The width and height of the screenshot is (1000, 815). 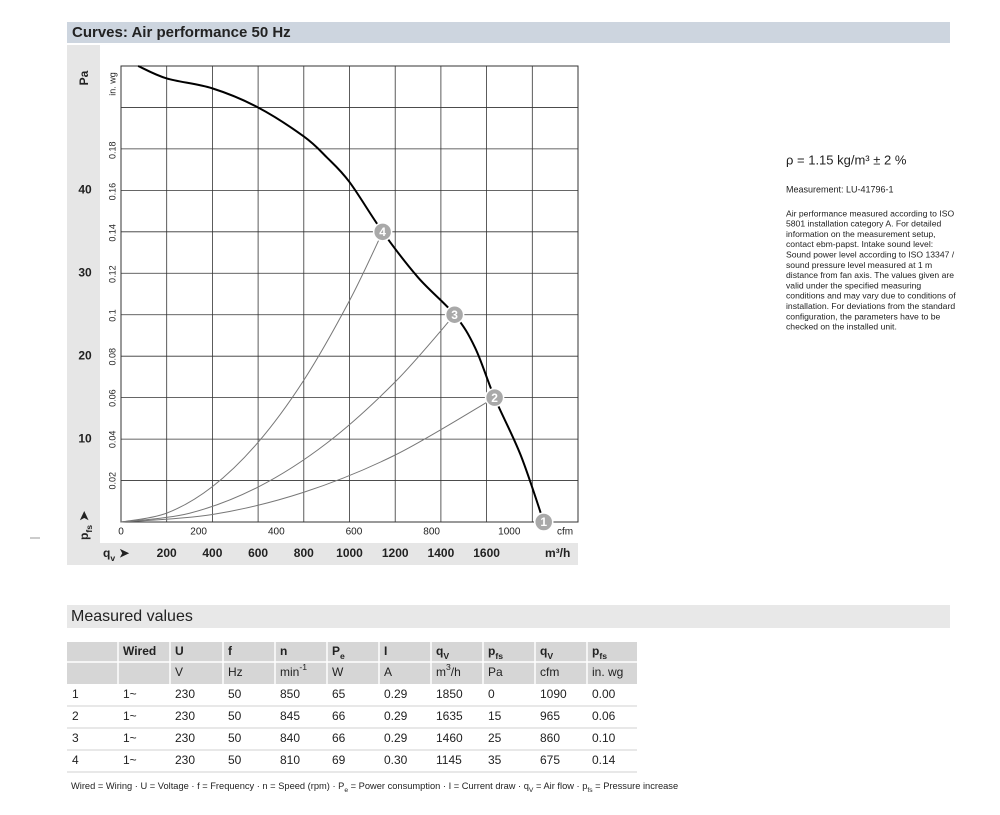 What do you see at coordinates (456, 672) in the screenshot?
I see `text-part: /h` at bounding box center [456, 672].